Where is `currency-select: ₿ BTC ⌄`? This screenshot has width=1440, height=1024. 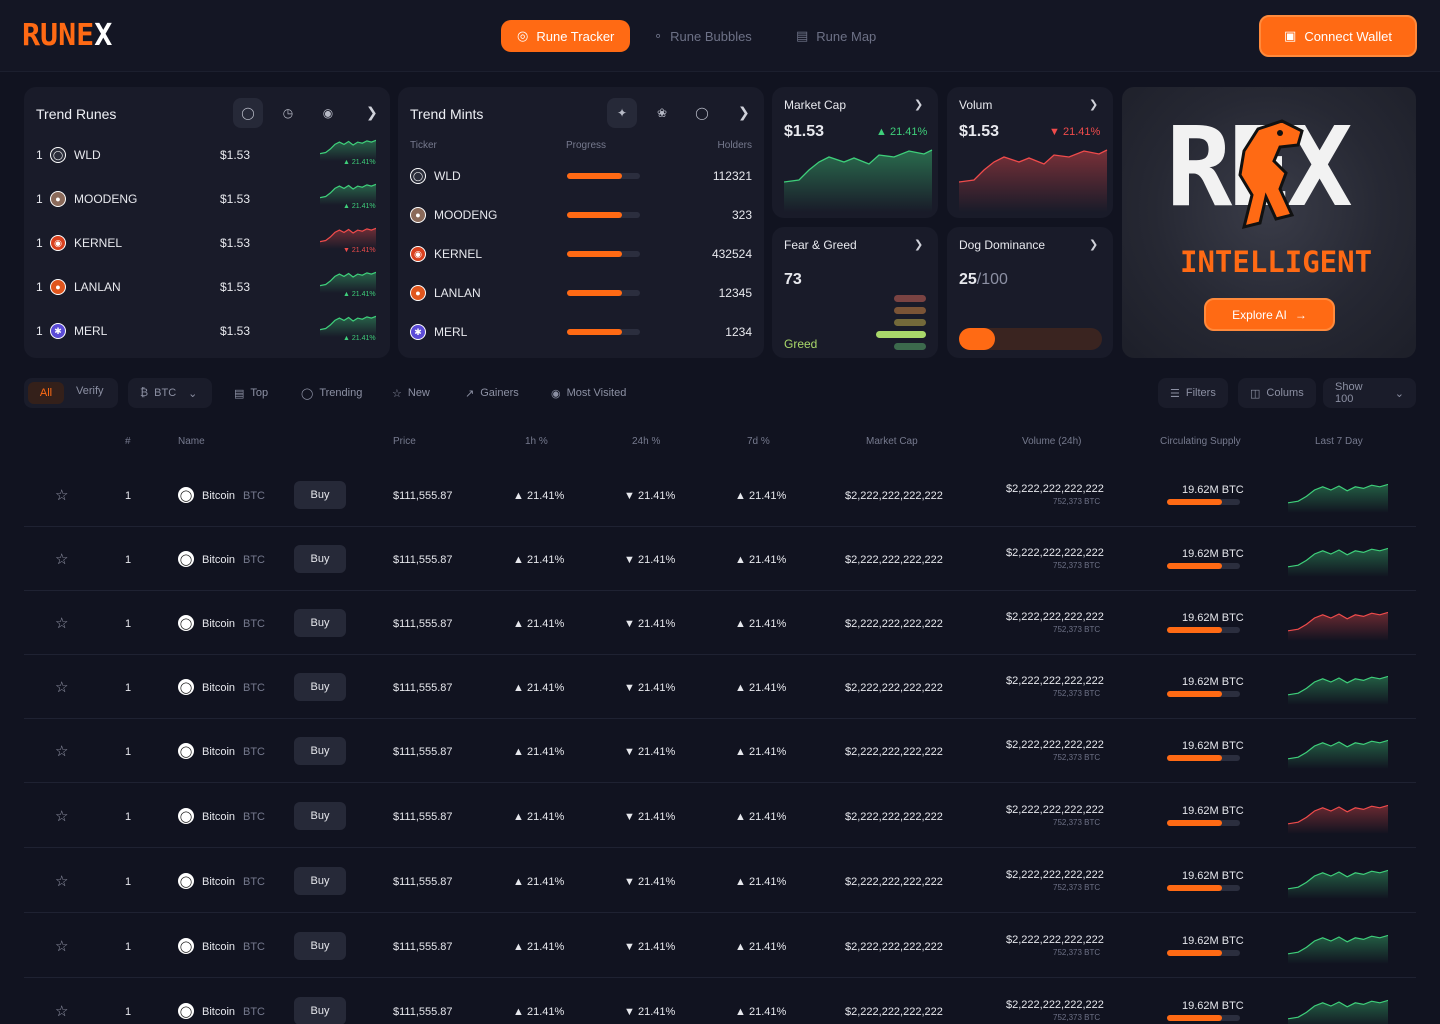 currency-select: ₿ BTC ⌄ is located at coordinates (170, 393).